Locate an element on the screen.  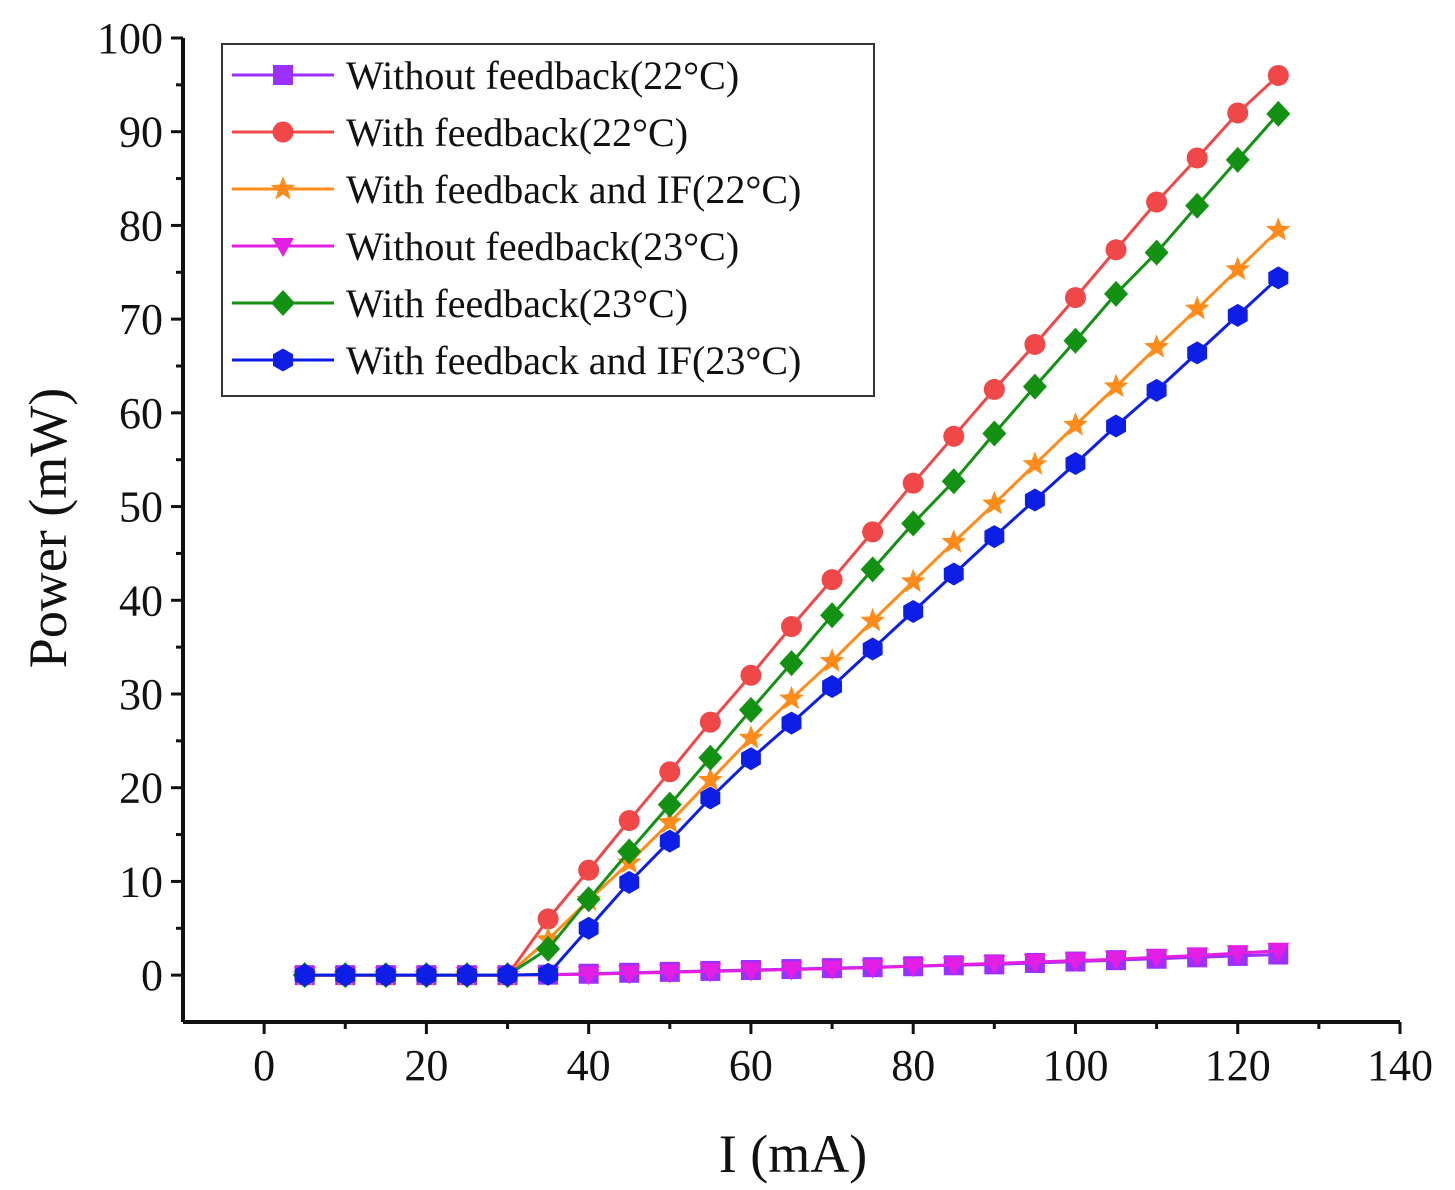
y-tick-label-90: 90 is located at coordinates (141, 132).